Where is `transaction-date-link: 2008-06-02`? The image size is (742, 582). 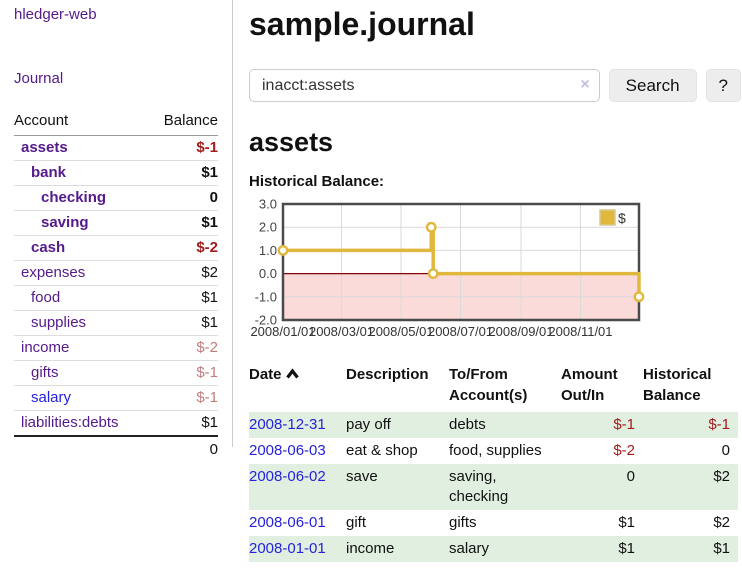 transaction-date-link: 2008-06-02 is located at coordinates (287, 476).